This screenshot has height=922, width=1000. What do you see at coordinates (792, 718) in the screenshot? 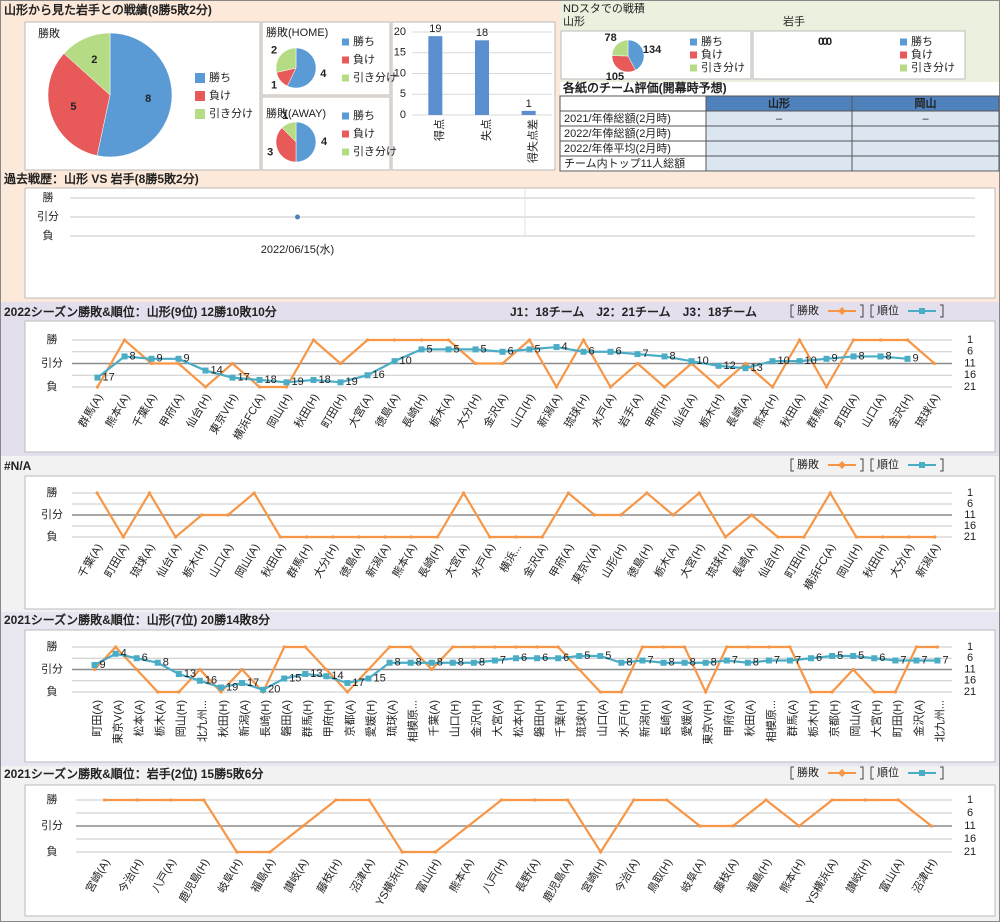
I see `x-tick-label: 群馬(A)` at bounding box center [792, 718].